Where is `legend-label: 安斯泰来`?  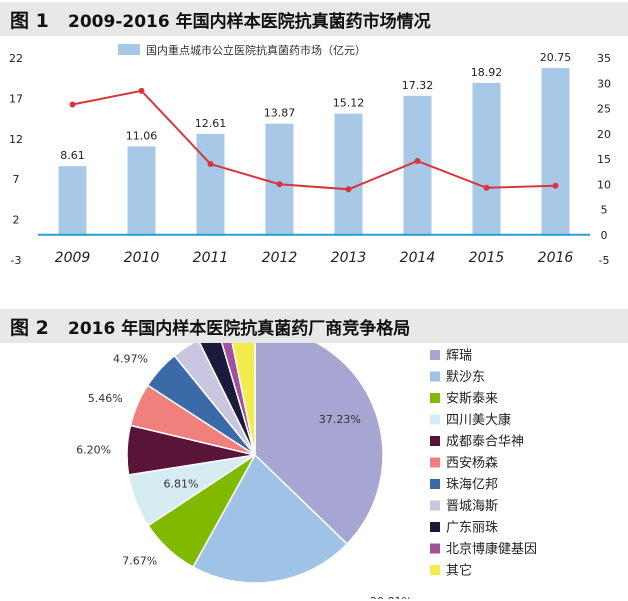
legend-label: 安斯泰来 is located at coordinates (472, 399).